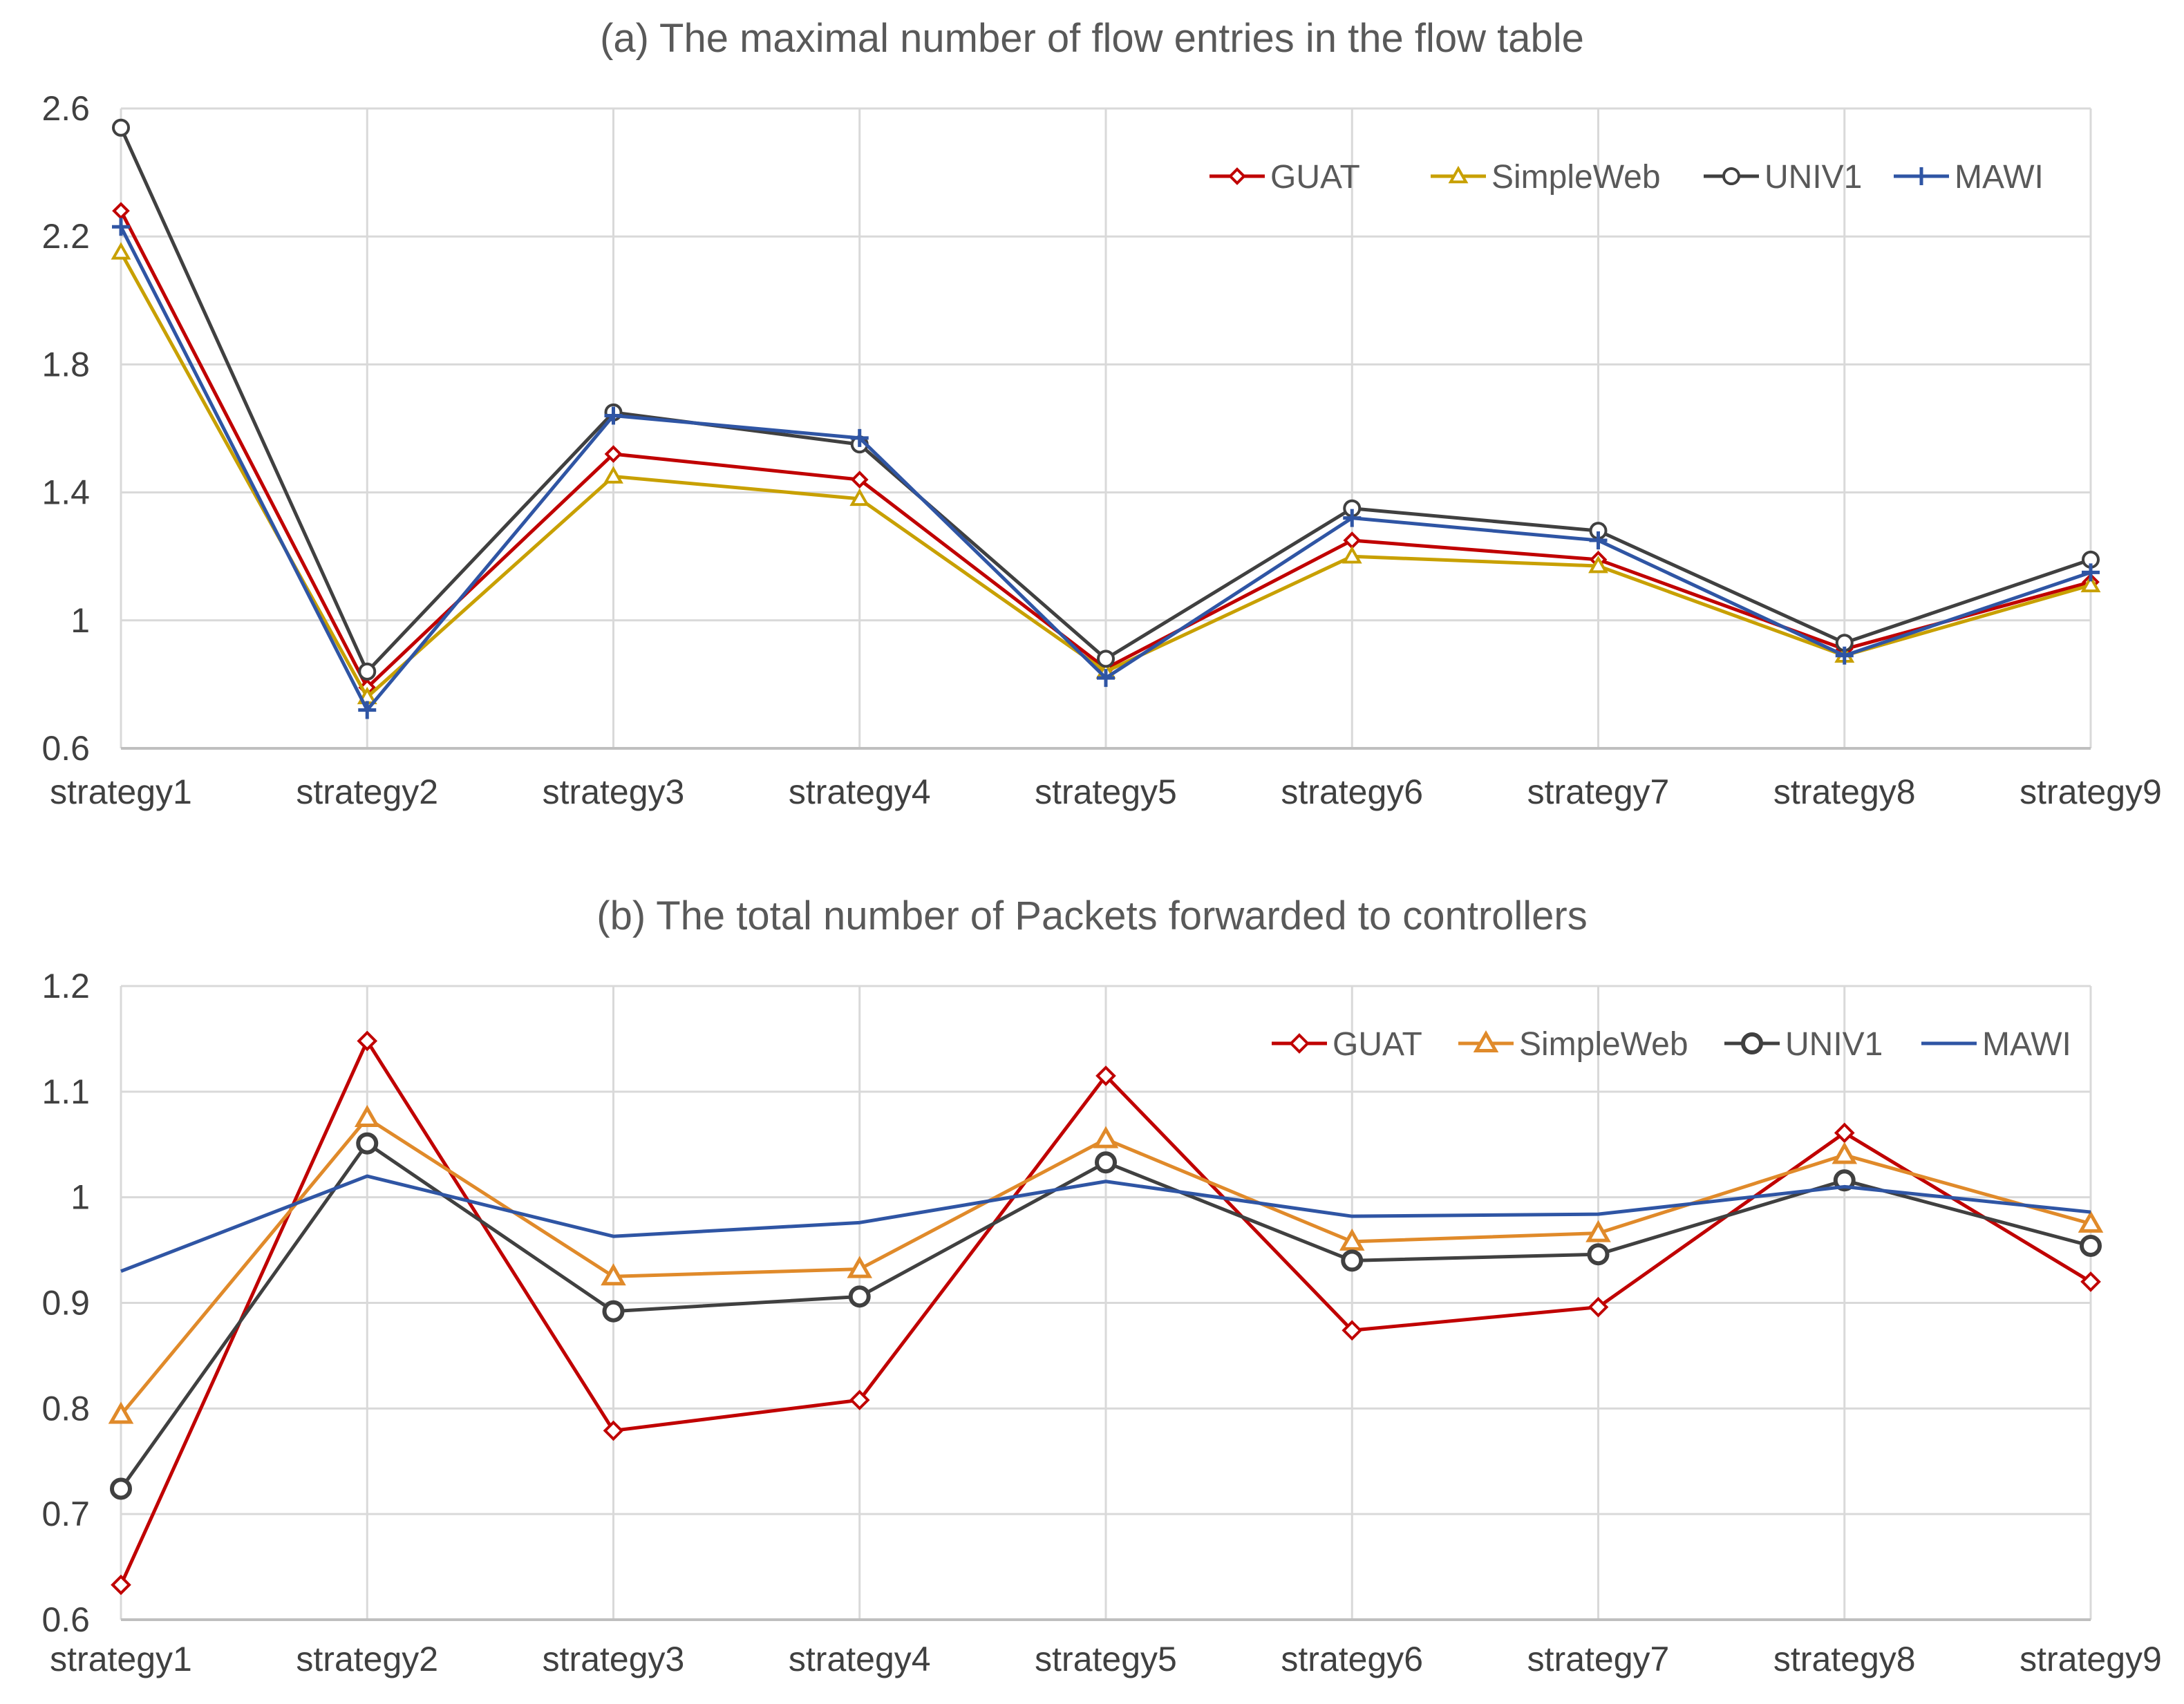  What do you see at coordinates (65, 1514) in the screenshot?
I see `y-tick-label: 0.7` at bounding box center [65, 1514].